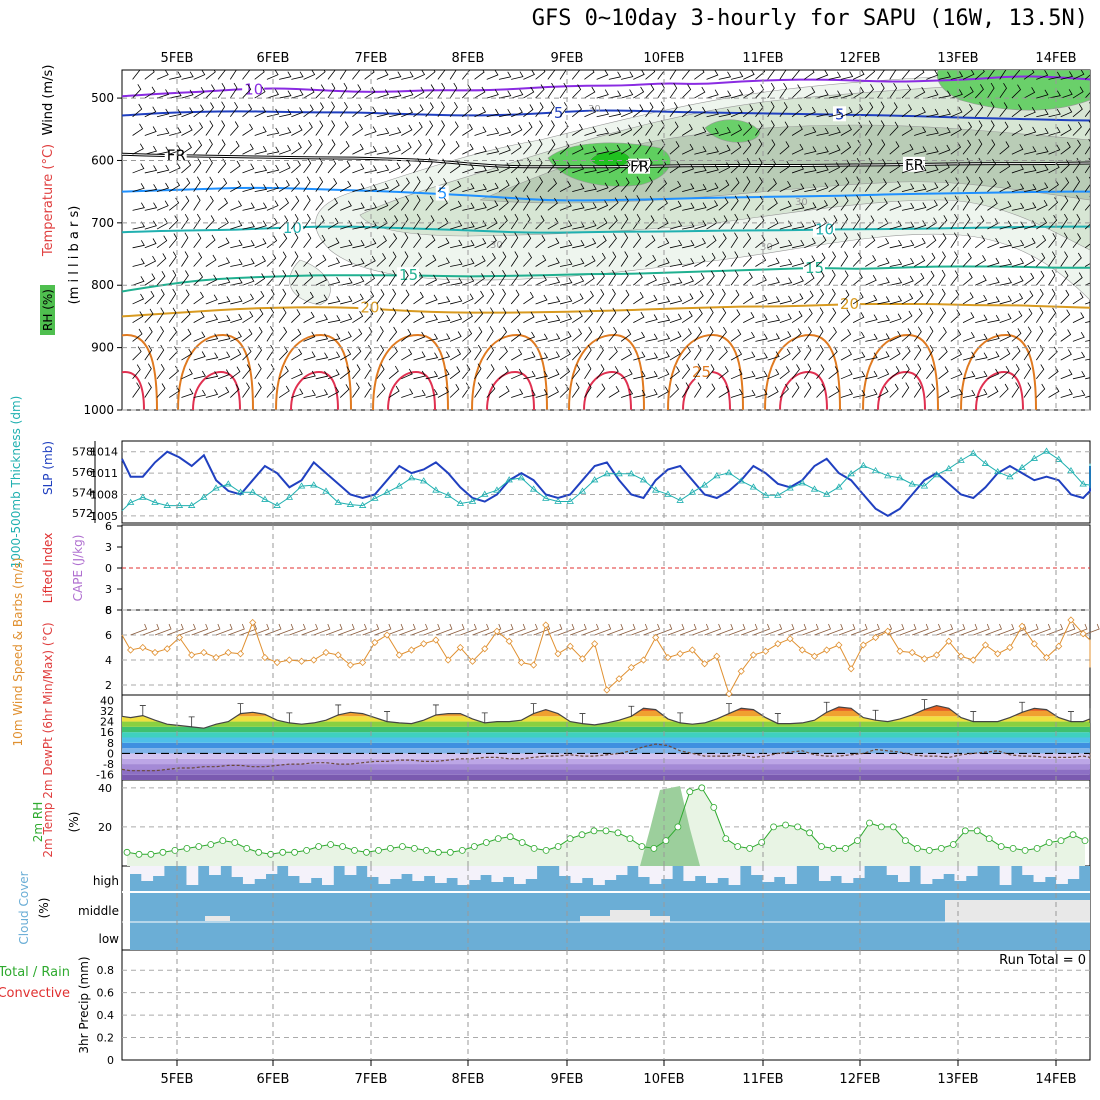  Describe the element at coordinates (105, 827) in the screenshot. I see `rh-tick: 20` at that location.